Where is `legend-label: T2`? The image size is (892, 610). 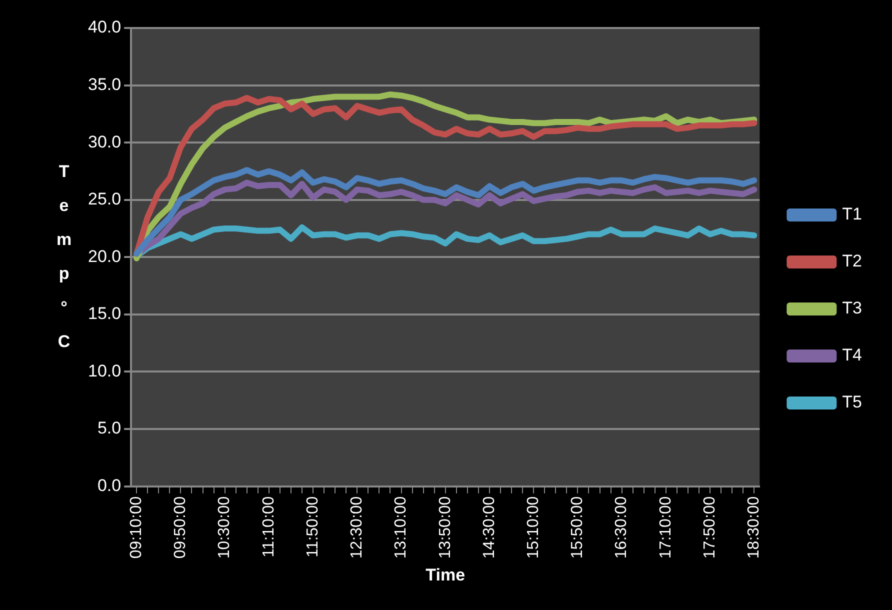 legend-label: T2 is located at coordinates (852, 261).